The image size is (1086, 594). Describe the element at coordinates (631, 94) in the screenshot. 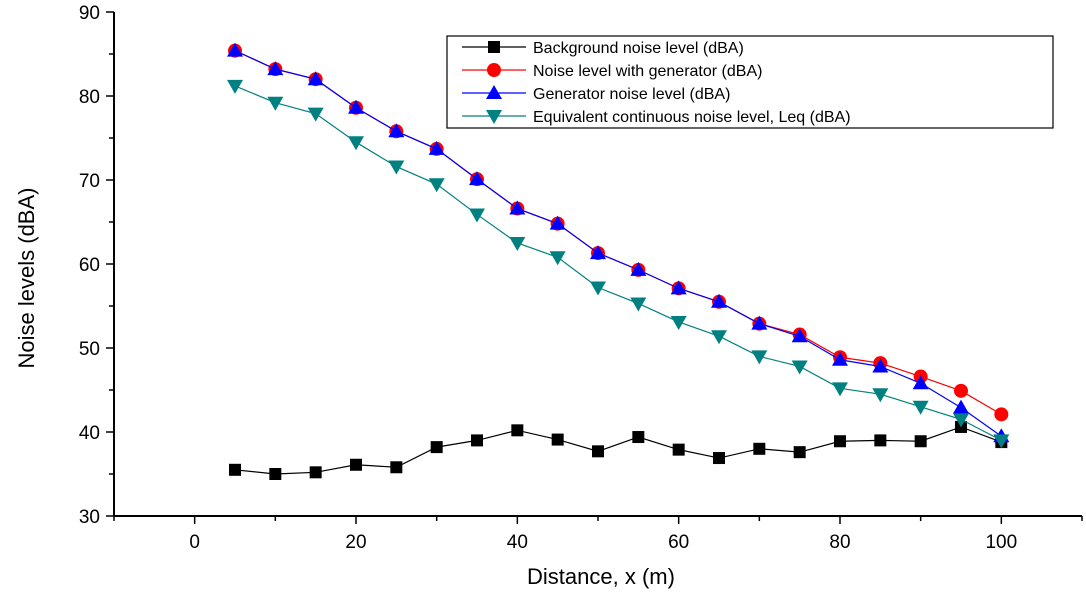

I see `legend-label: Generator noise level (dBA)` at that location.